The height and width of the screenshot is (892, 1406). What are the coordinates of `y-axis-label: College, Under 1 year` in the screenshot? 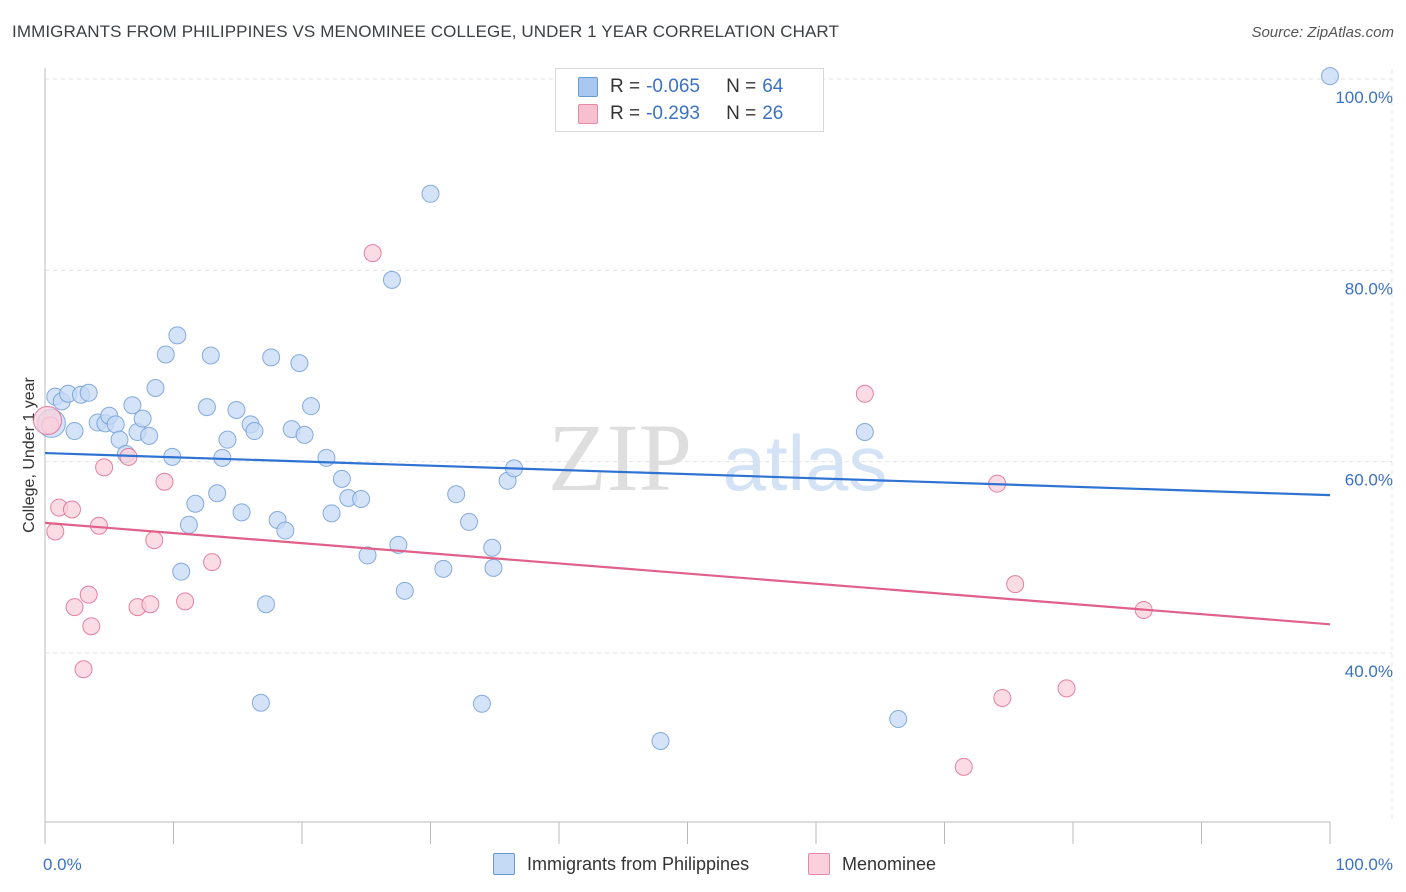 It's located at (29, 455).